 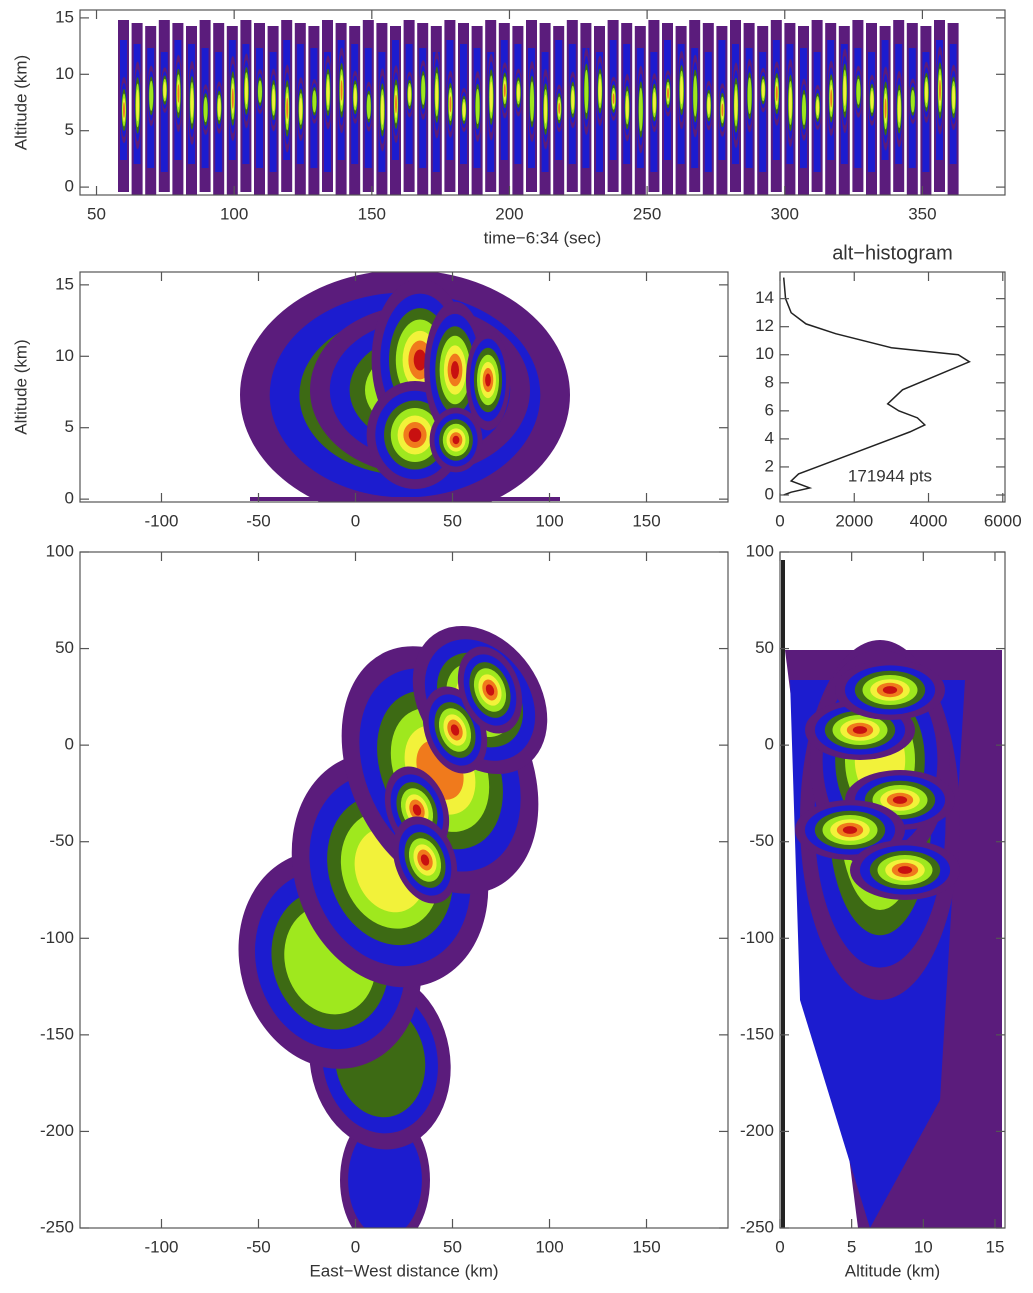 I want to click on x-axis-title: Altitude (km), so click(x=892, y=1270).